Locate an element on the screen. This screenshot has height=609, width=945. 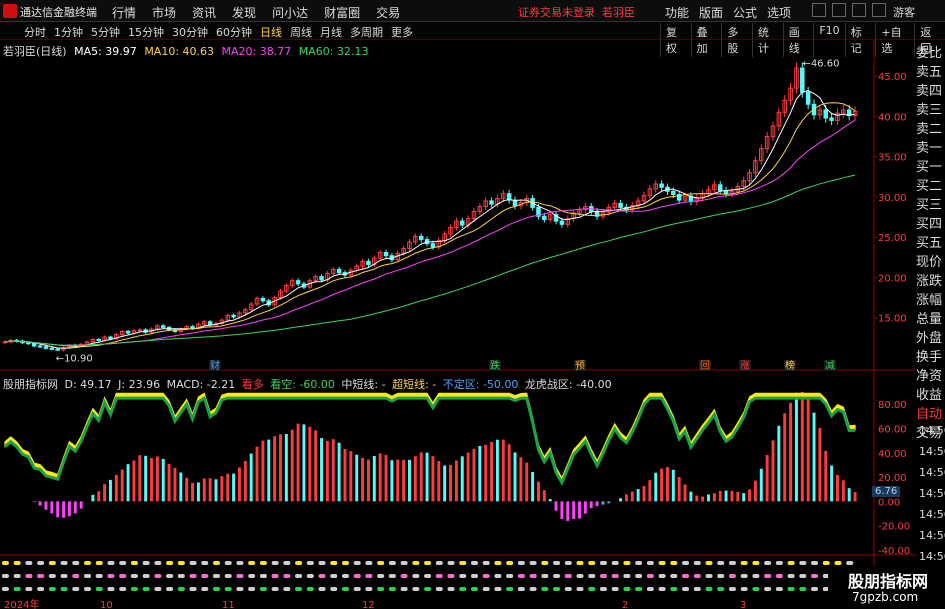
side-auto: 自动 is located at coordinates (929, 414).